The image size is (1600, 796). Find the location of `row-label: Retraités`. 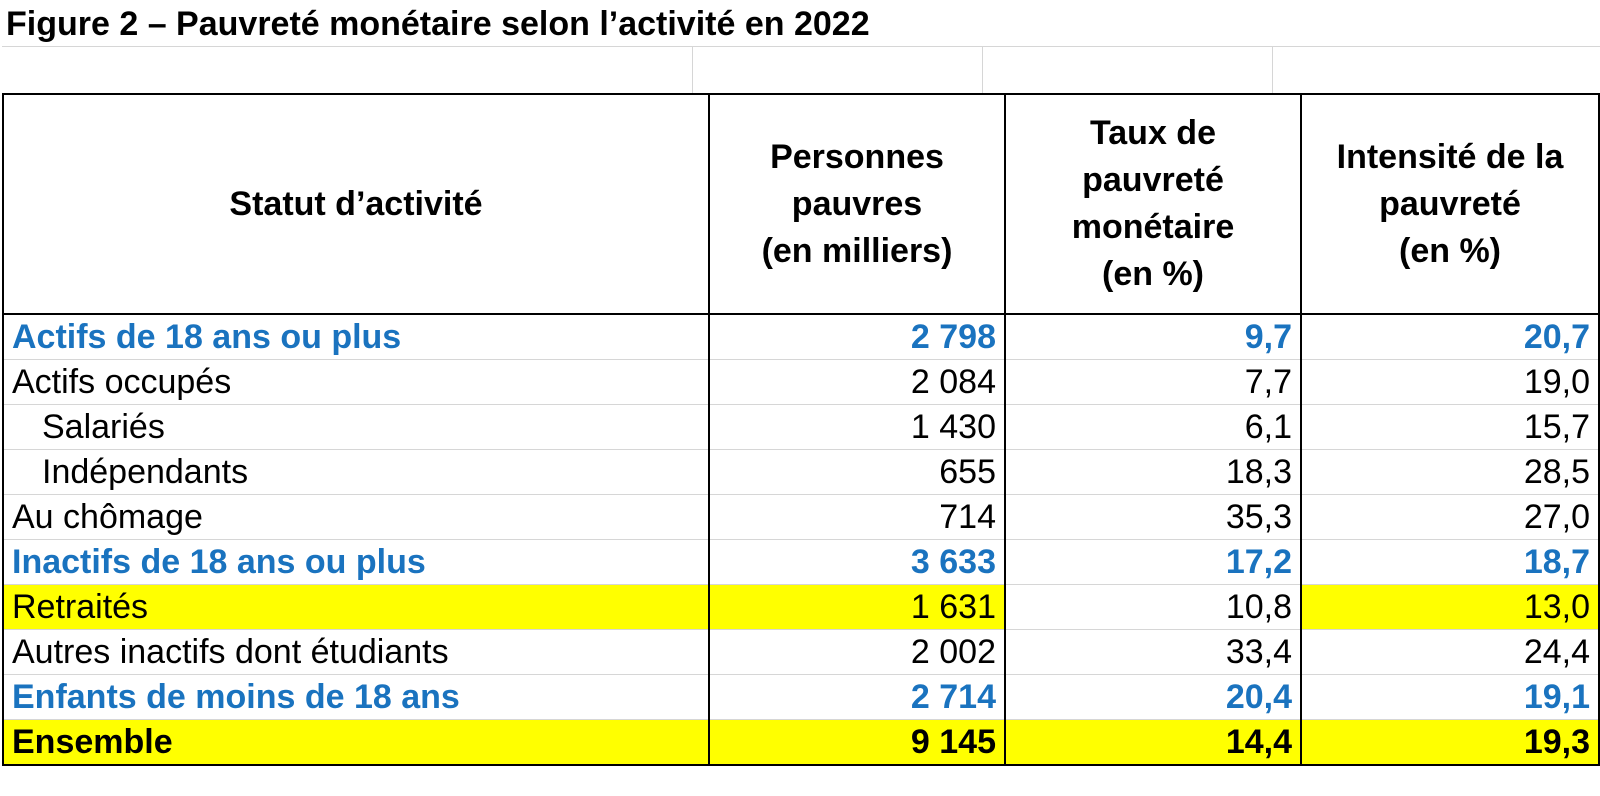

row-label: Retraités is located at coordinates (356, 607).